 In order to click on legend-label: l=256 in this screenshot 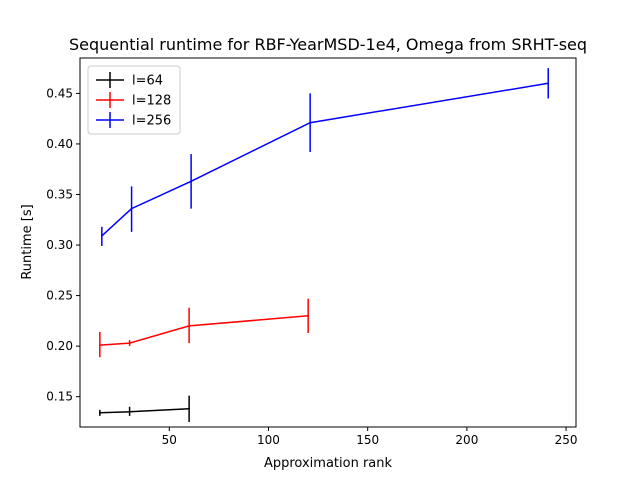, I will do `click(151, 121)`.